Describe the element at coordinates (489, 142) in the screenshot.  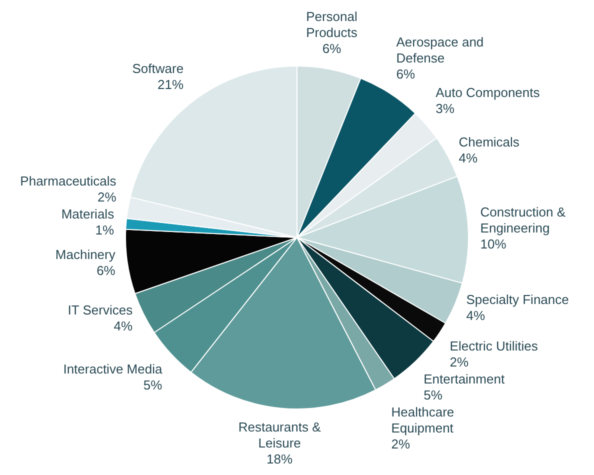
I see `slice-label: Chemicals` at that location.